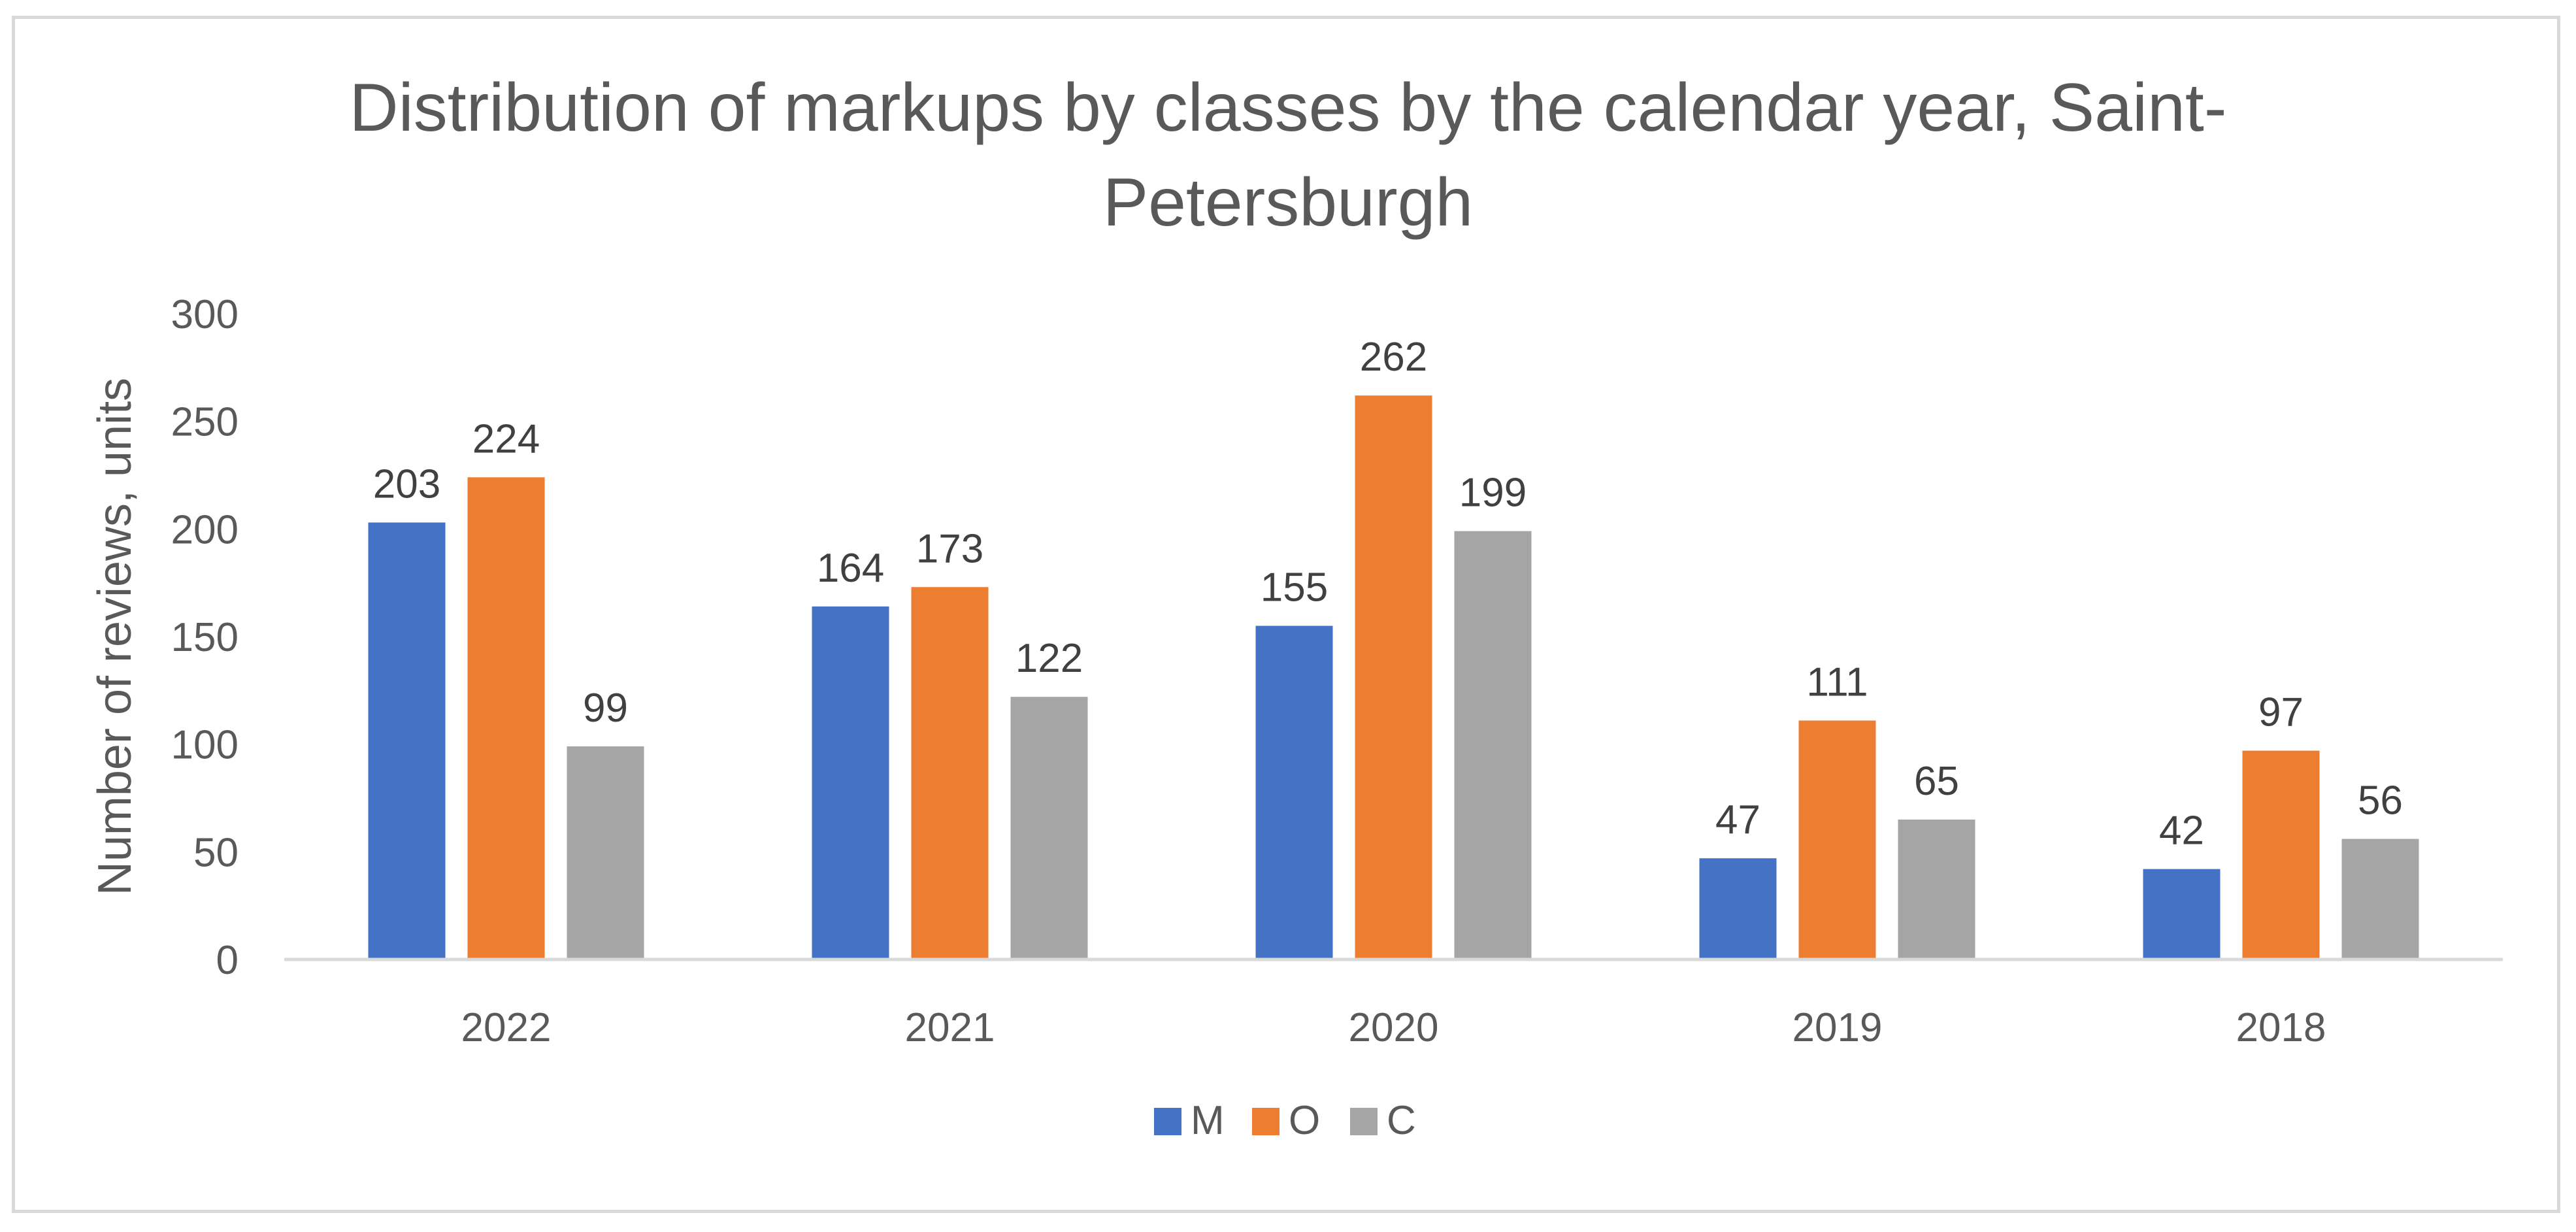 This screenshot has width=2576, height=1232. What do you see at coordinates (227, 960) in the screenshot?
I see `y-tick-label: 0` at bounding box center [227, 960].